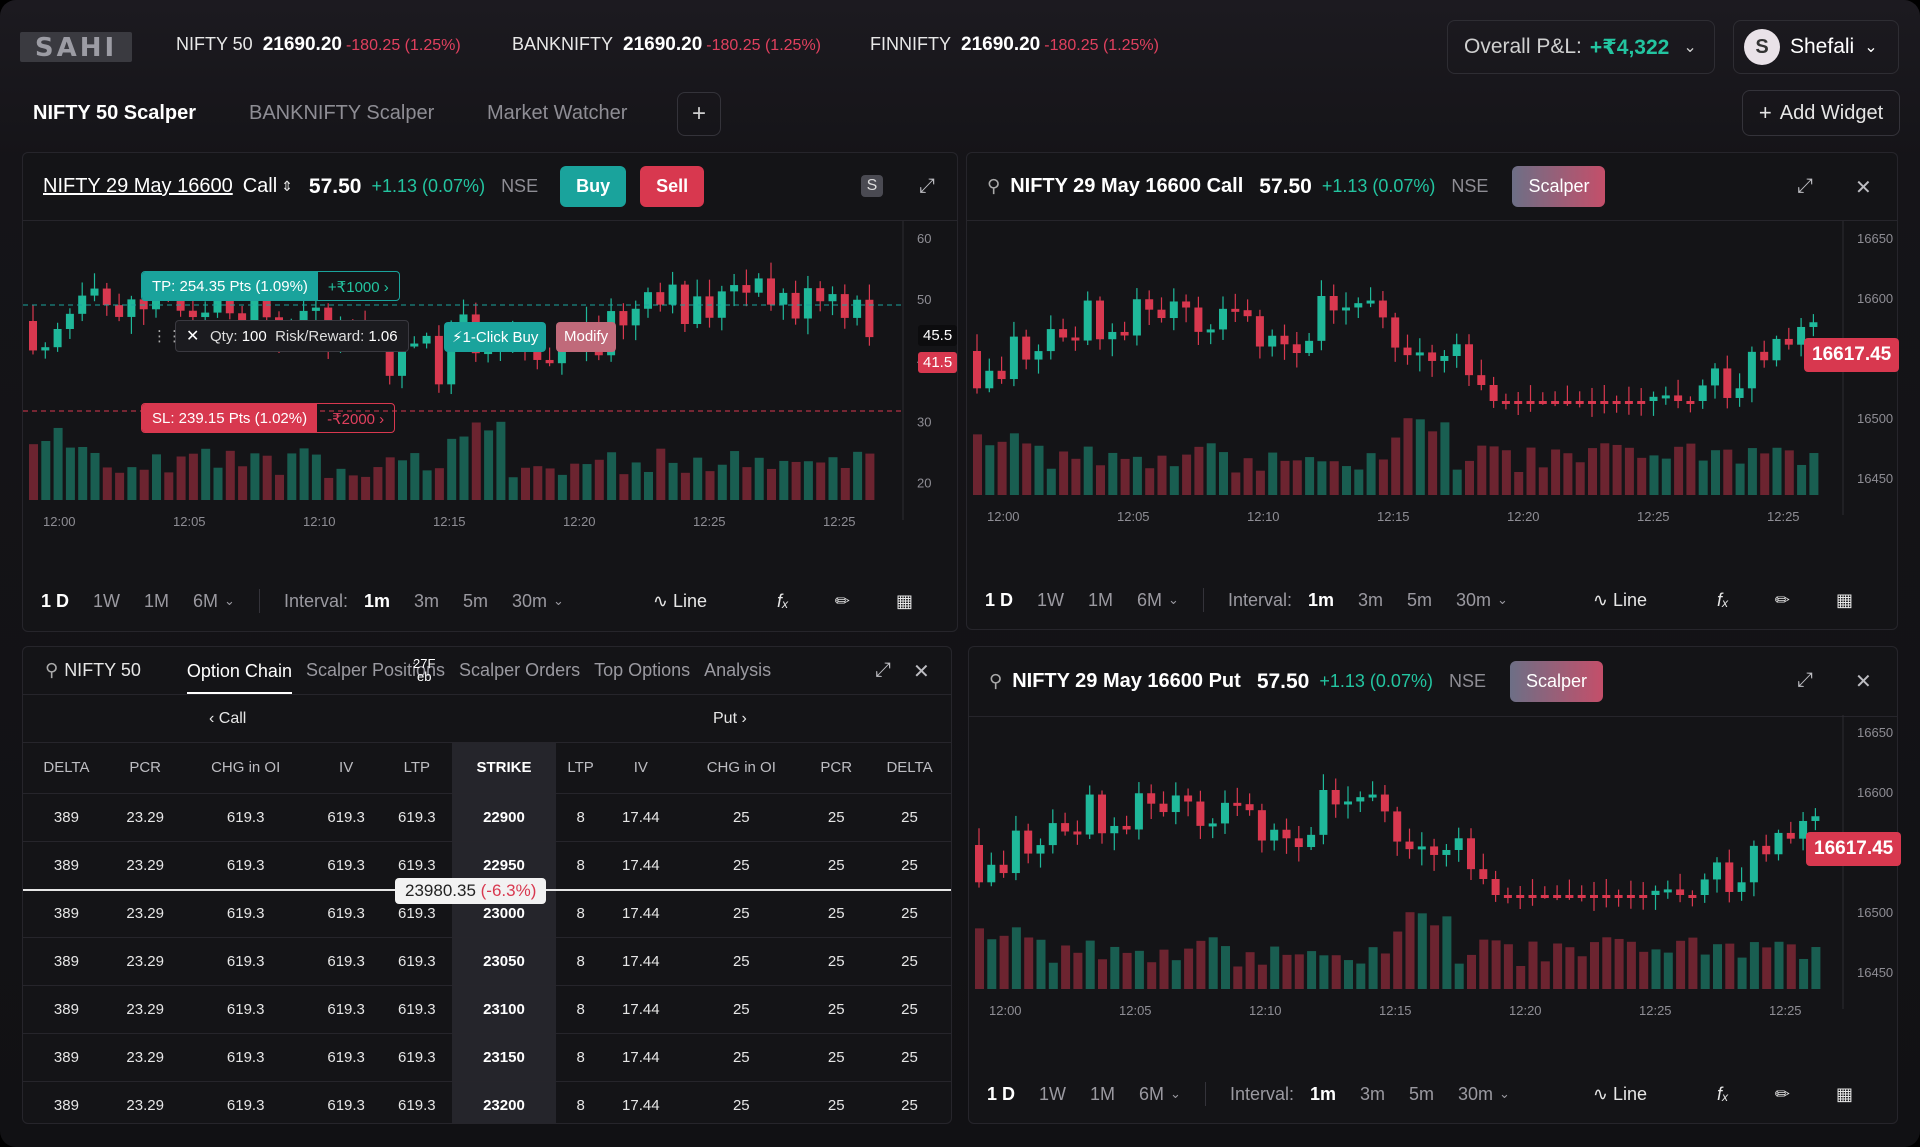 This screenshot has width=1920, height=1147. Describe the element at coordinates (167, 336) in the screenshot. I see `drag-handle-icon: ⋮⋮` at that location.